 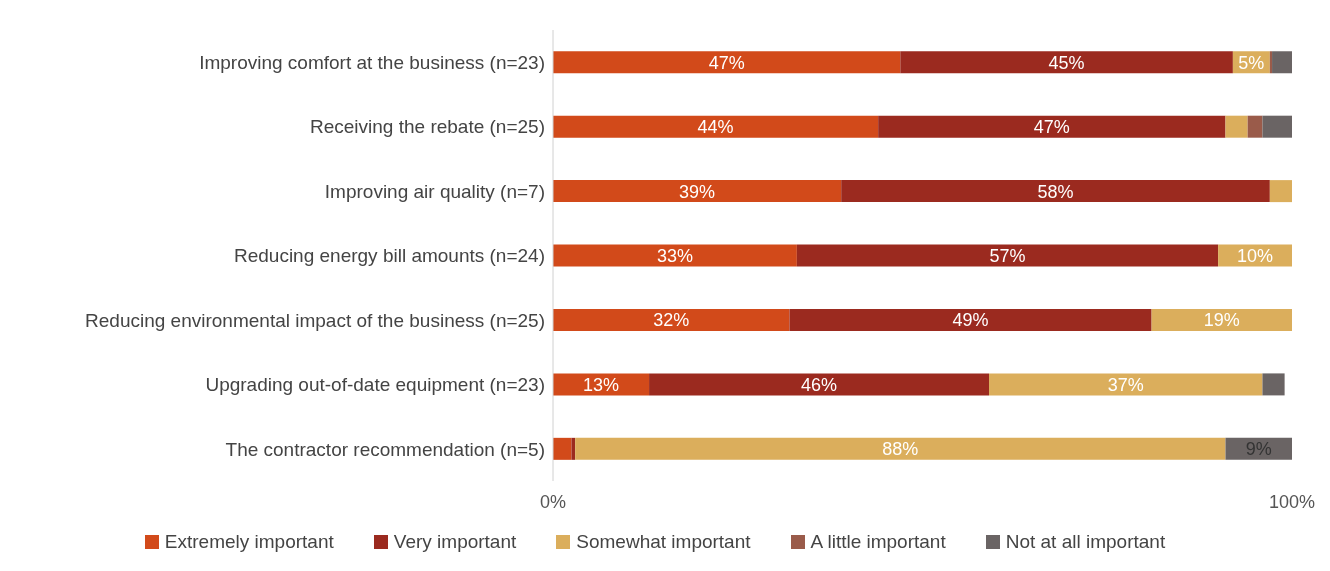 I want to click on data-label: 32%, so click(x=671, y=320).